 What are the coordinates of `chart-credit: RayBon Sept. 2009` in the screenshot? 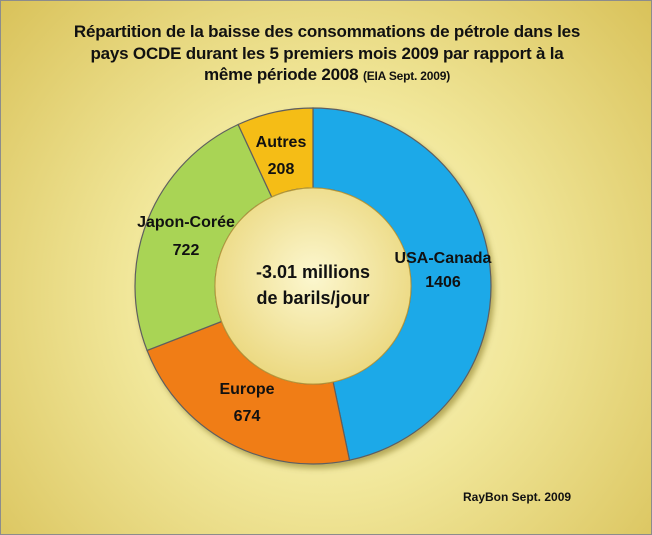 It's located at (517, 497).